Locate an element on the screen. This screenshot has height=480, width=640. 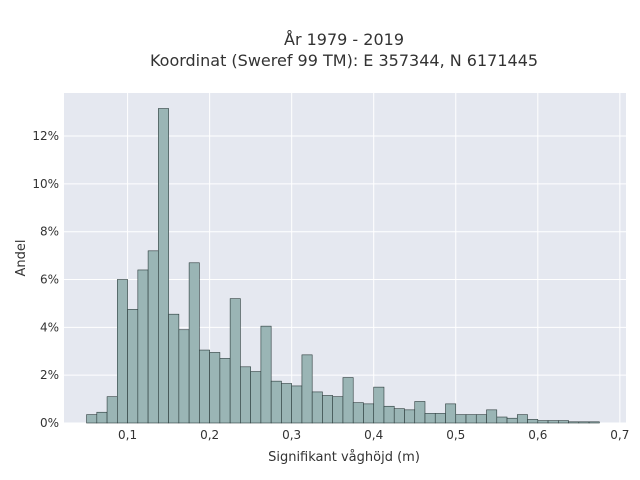
x-tick-label: 0,7 is located at coordinates (619, 435).